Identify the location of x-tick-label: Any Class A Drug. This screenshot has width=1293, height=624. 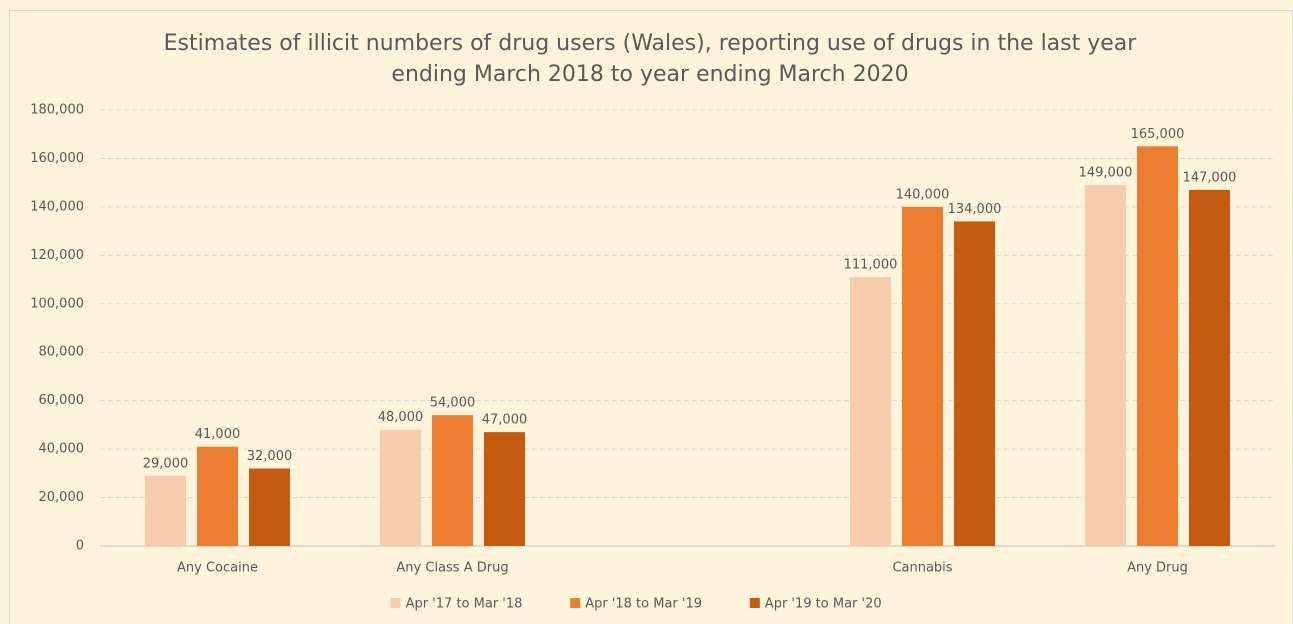
(452, 568).